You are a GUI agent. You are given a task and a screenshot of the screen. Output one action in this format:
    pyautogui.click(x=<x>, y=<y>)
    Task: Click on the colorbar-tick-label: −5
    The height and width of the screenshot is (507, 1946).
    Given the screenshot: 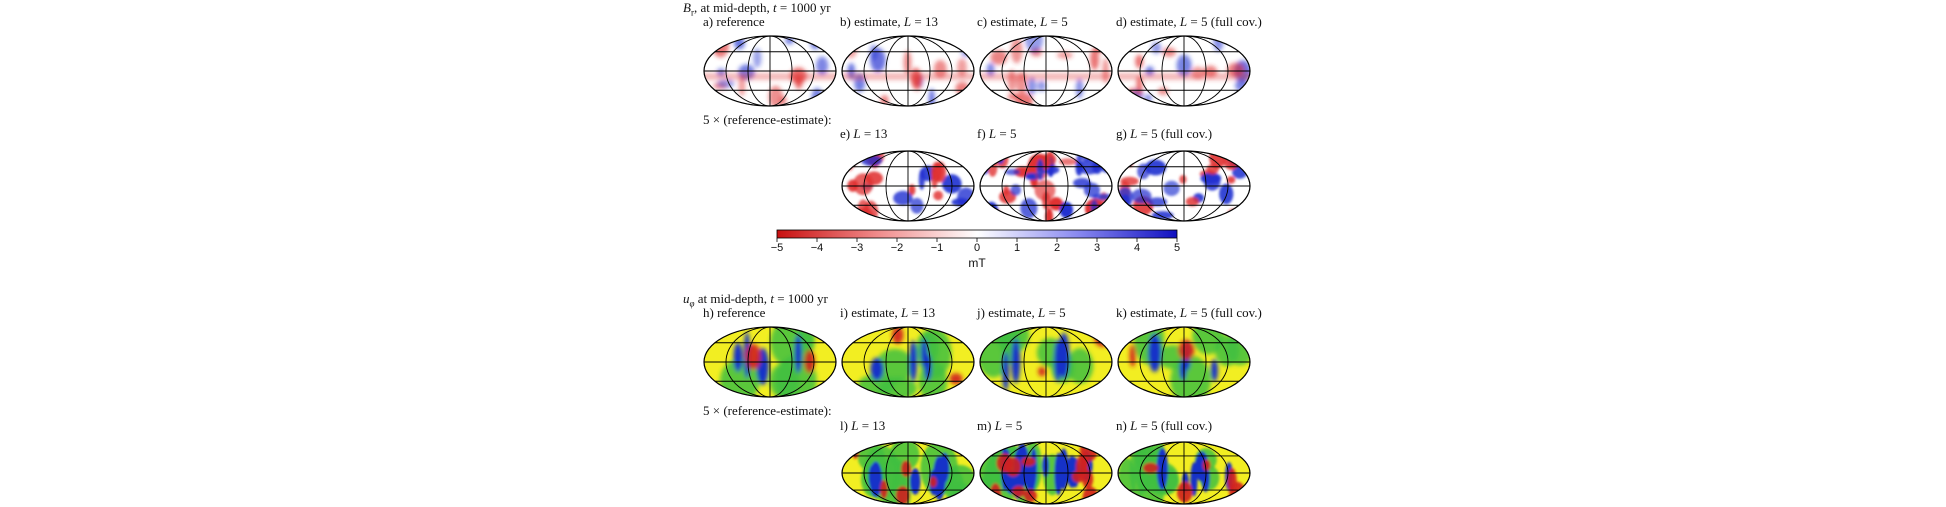 What is the action you would take?
    pyautogui.click(x=777, y=248)
    